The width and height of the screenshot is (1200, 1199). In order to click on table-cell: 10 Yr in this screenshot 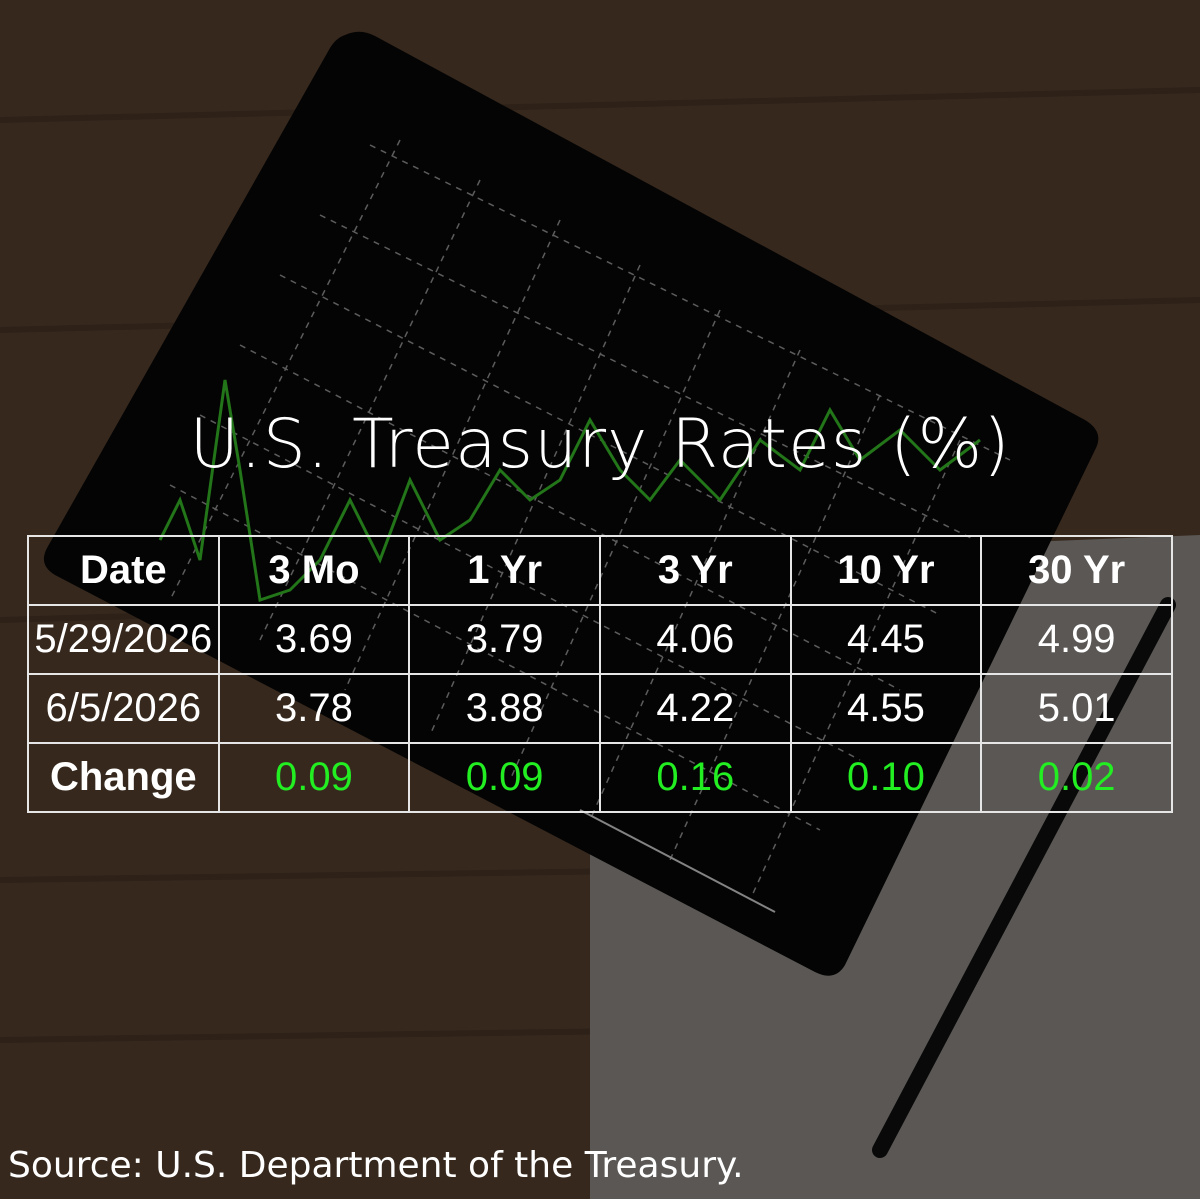, I will do `click(886, 570)`.